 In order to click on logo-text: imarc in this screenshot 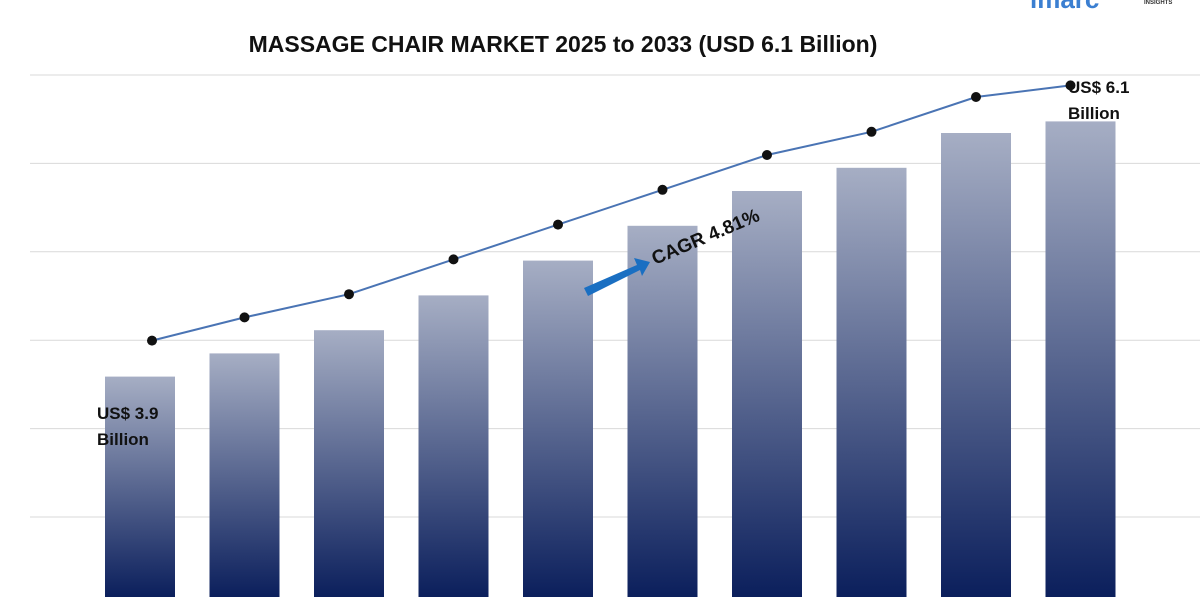, I will do `click(1064, 7)`.